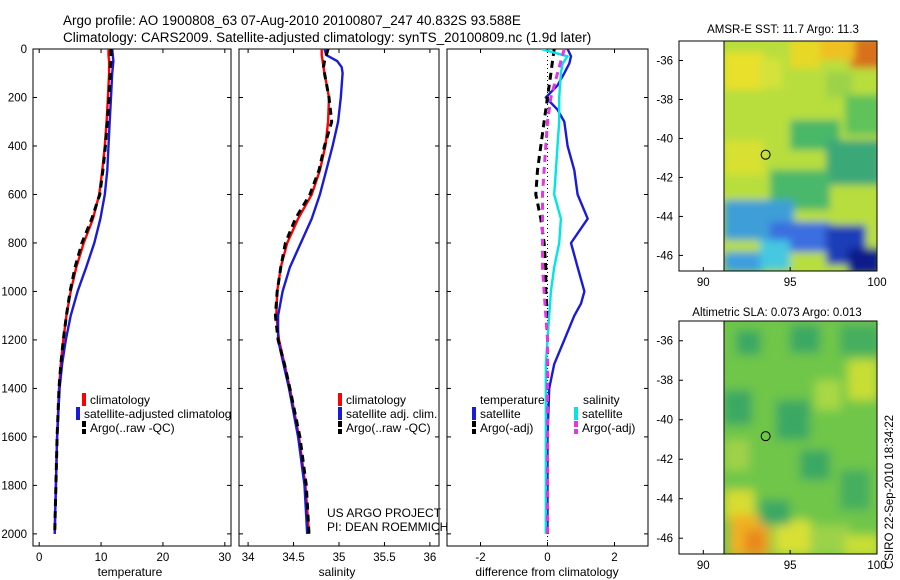 This screenshot has width=900, height=580. Describe the element at coordinates (776, 313) in the screenshot. I see `sla-map-title: Altimetric SLA: 0.073 Argo: 0.013` at that location.